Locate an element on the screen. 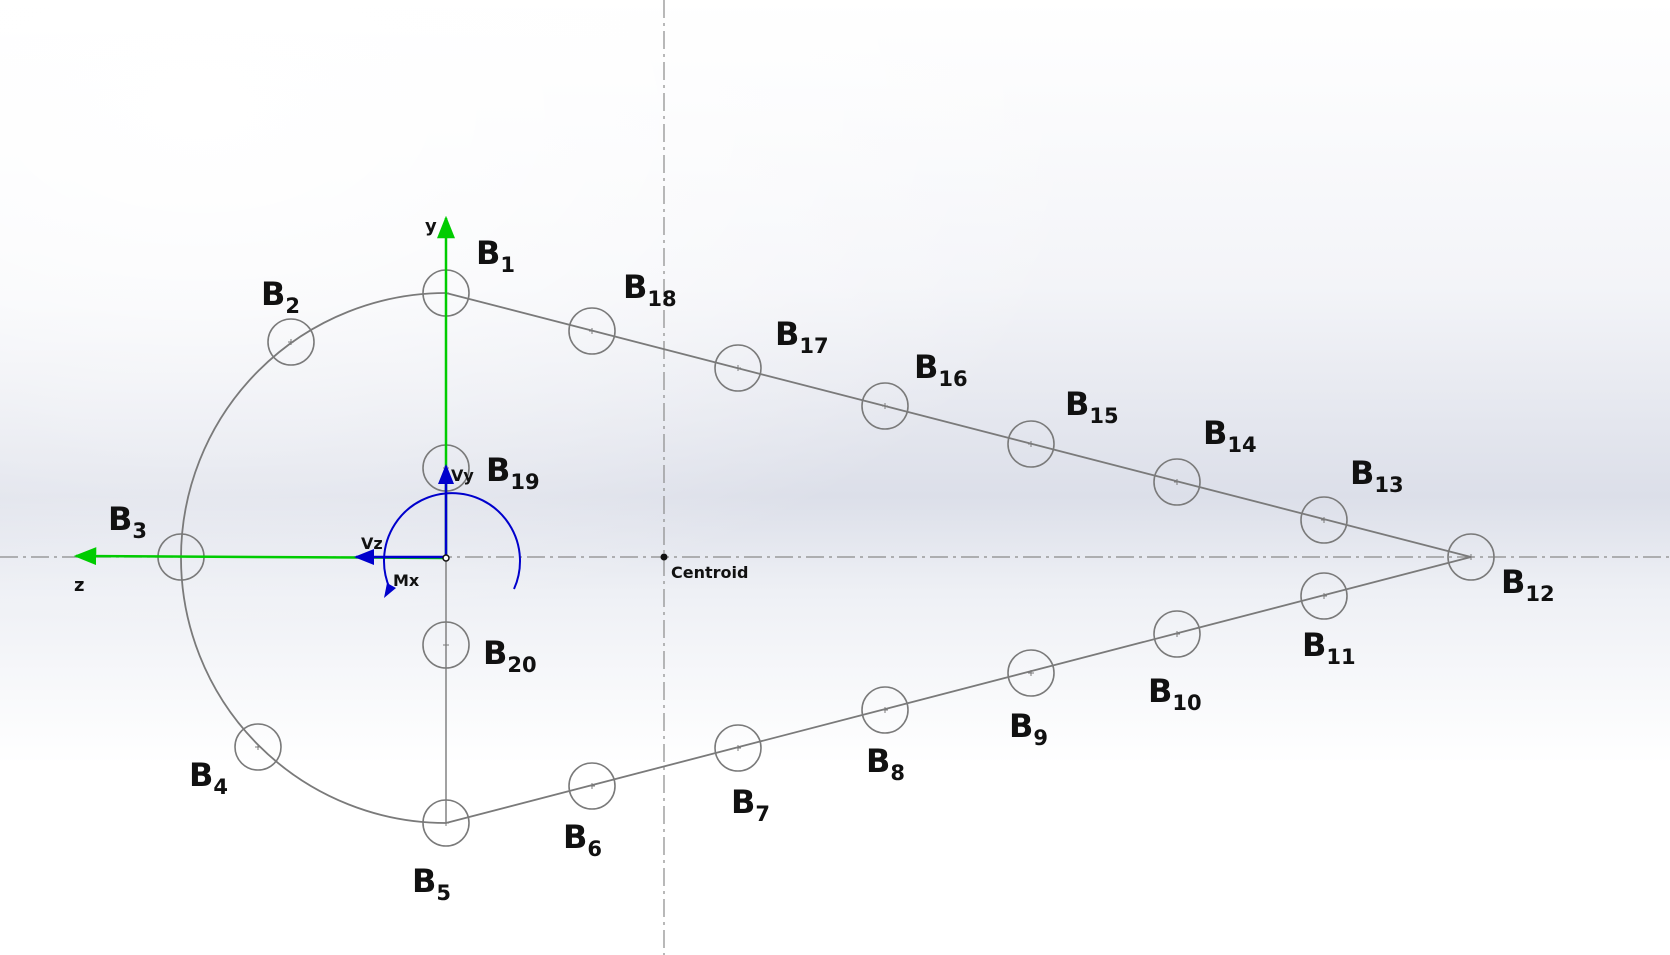  boom-label-subscript: 17 is located at coordinates (813, 346).